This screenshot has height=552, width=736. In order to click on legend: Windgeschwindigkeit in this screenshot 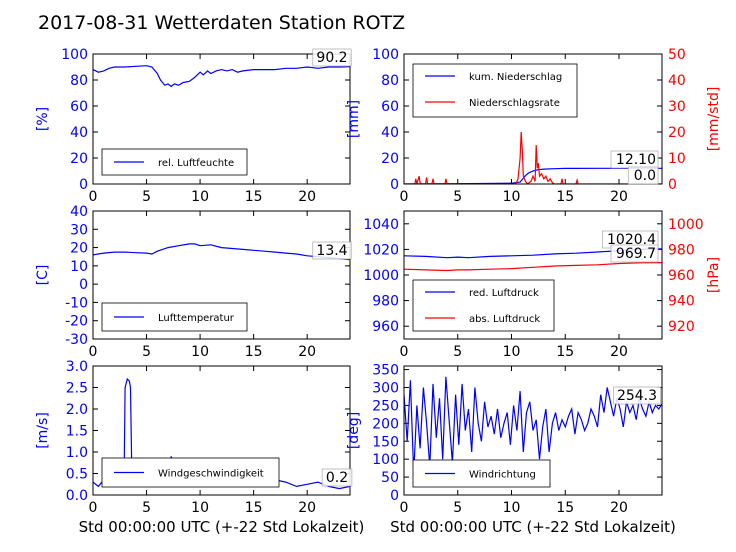, I will do `click(190, 472)`.